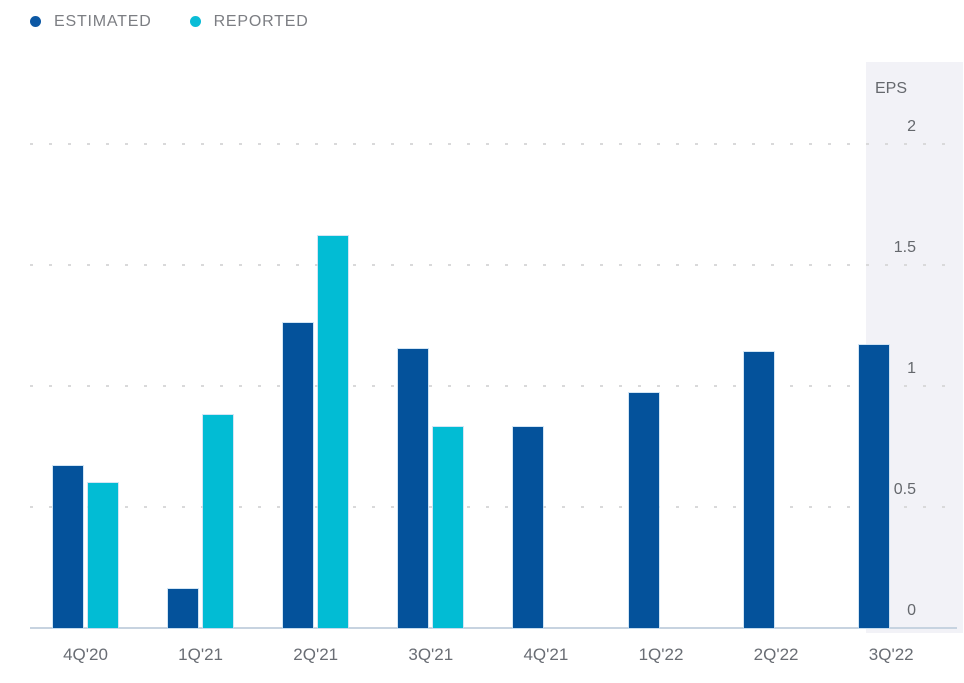 The image size is (964, 683). I want to click on x-tick-label-4q21: 4Q'21, so click(546, 654).